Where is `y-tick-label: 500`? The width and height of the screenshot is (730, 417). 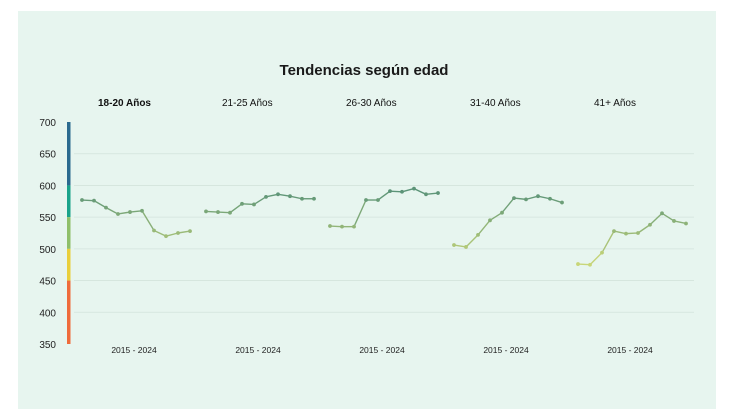
y-tick-label: 500 is located at coordinates (47, 250).